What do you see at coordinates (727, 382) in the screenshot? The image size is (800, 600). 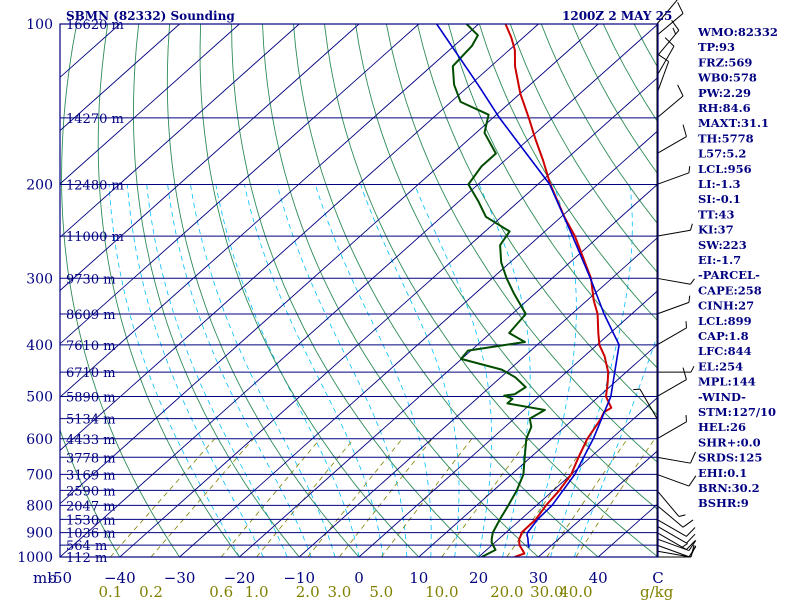 I see `index-entry: MPL:144` at bounding box center [727, 382].